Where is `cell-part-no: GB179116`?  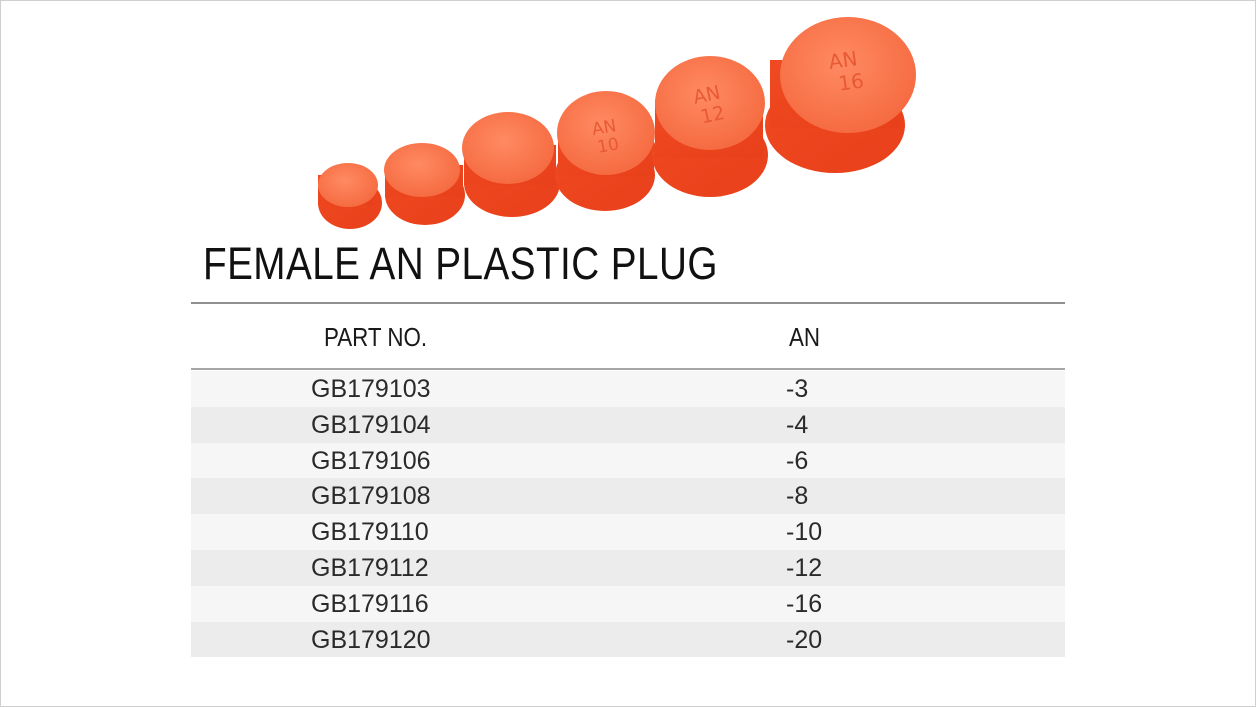
cell-part-no: GB179116 is located at coordinates (370, 603).